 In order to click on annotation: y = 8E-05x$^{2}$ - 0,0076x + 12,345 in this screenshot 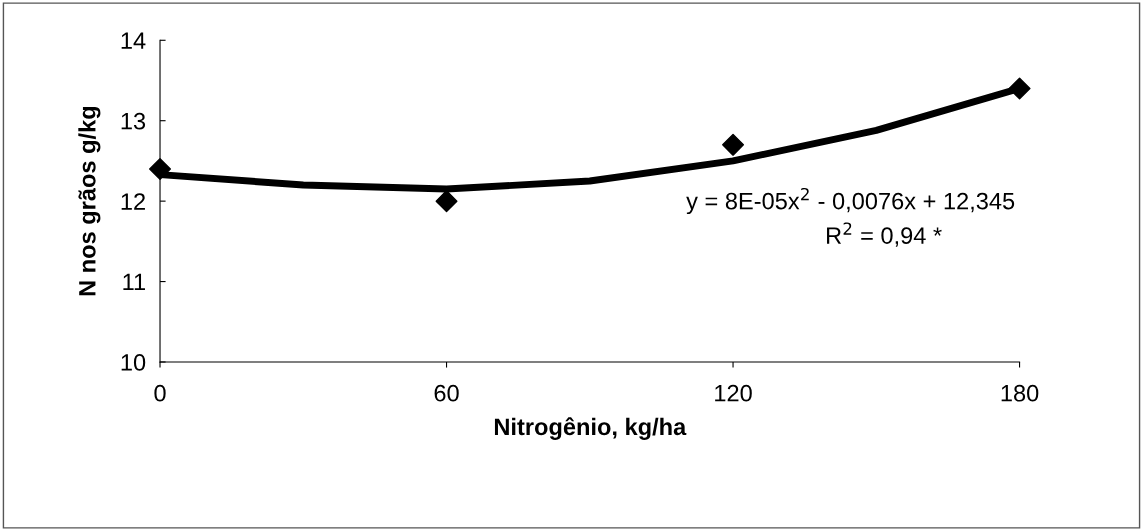, I will do `click(850, 201)`.